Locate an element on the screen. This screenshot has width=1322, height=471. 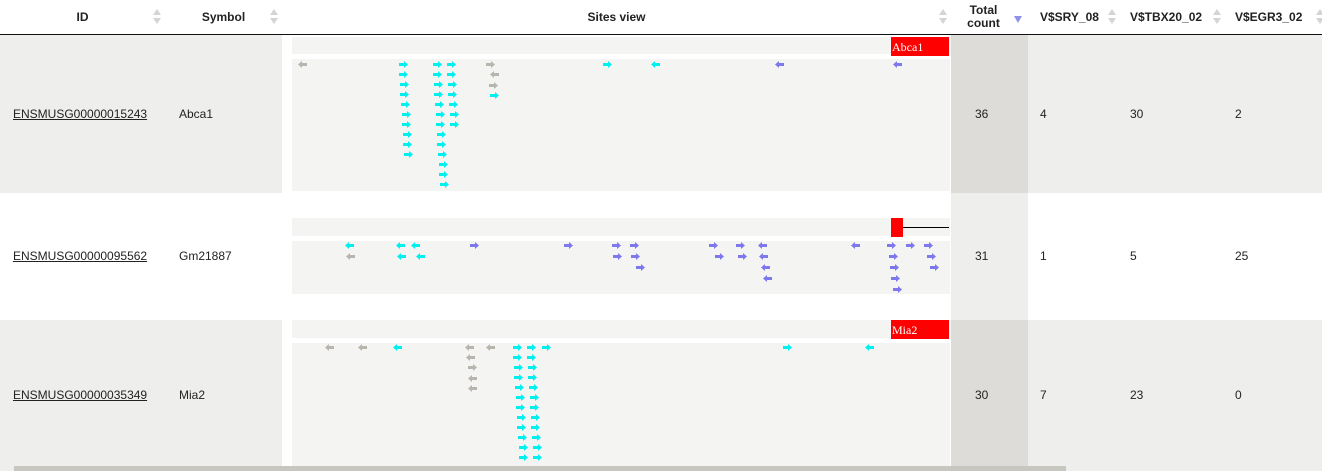
horizontal-scrollbar is located at coordinates (540, 468).